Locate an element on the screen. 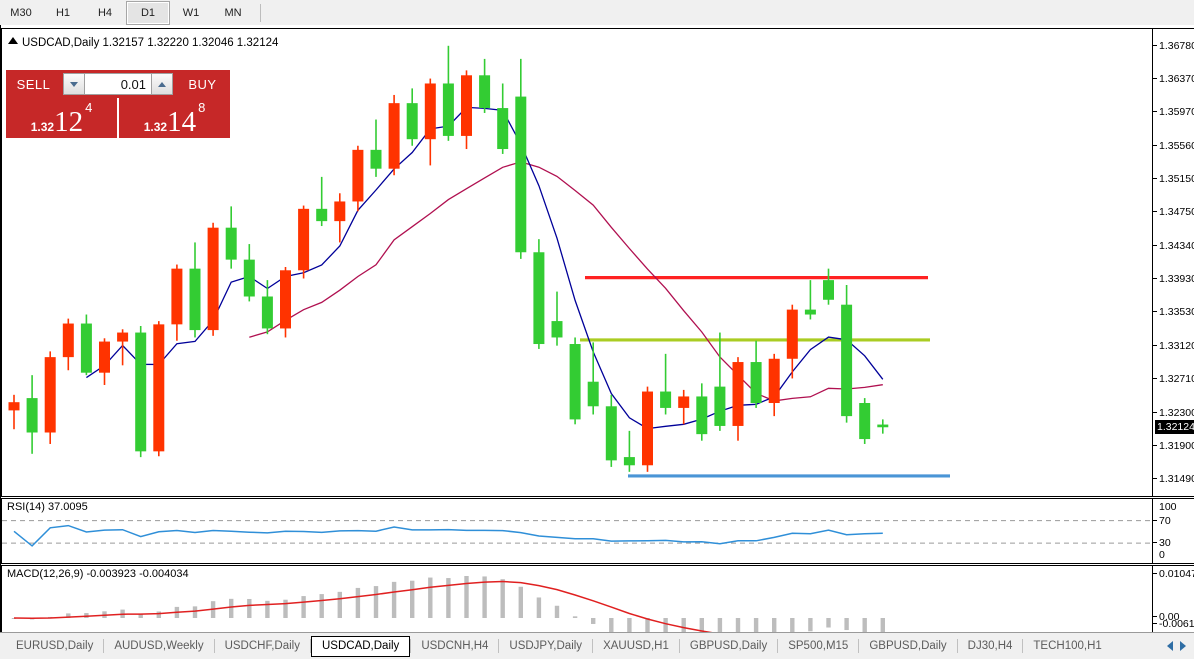  lot-size-stepper: 0.01 is located at coordinates (118, 84).